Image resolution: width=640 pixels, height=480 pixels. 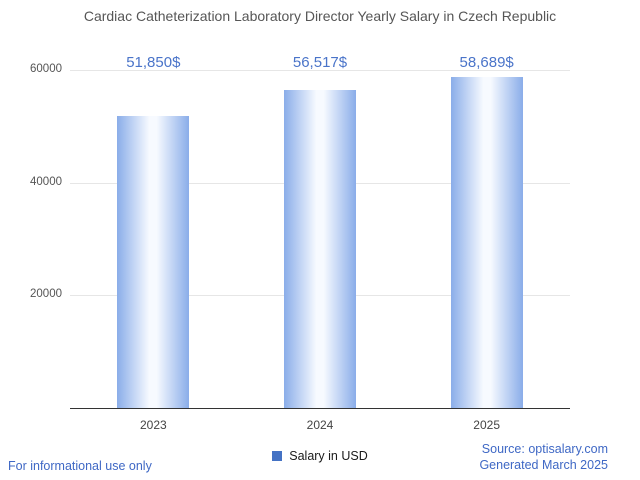 I want to click on value-label-2024: 56,517$, so click(x=320, y=62).